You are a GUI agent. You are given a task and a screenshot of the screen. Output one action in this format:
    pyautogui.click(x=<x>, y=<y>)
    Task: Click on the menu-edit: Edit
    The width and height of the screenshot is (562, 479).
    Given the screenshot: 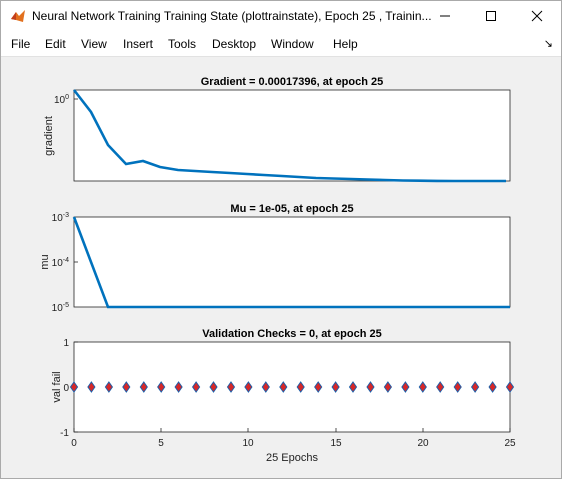 What is the action you would take?
    pyautogui.click(x=55, y=44)
    